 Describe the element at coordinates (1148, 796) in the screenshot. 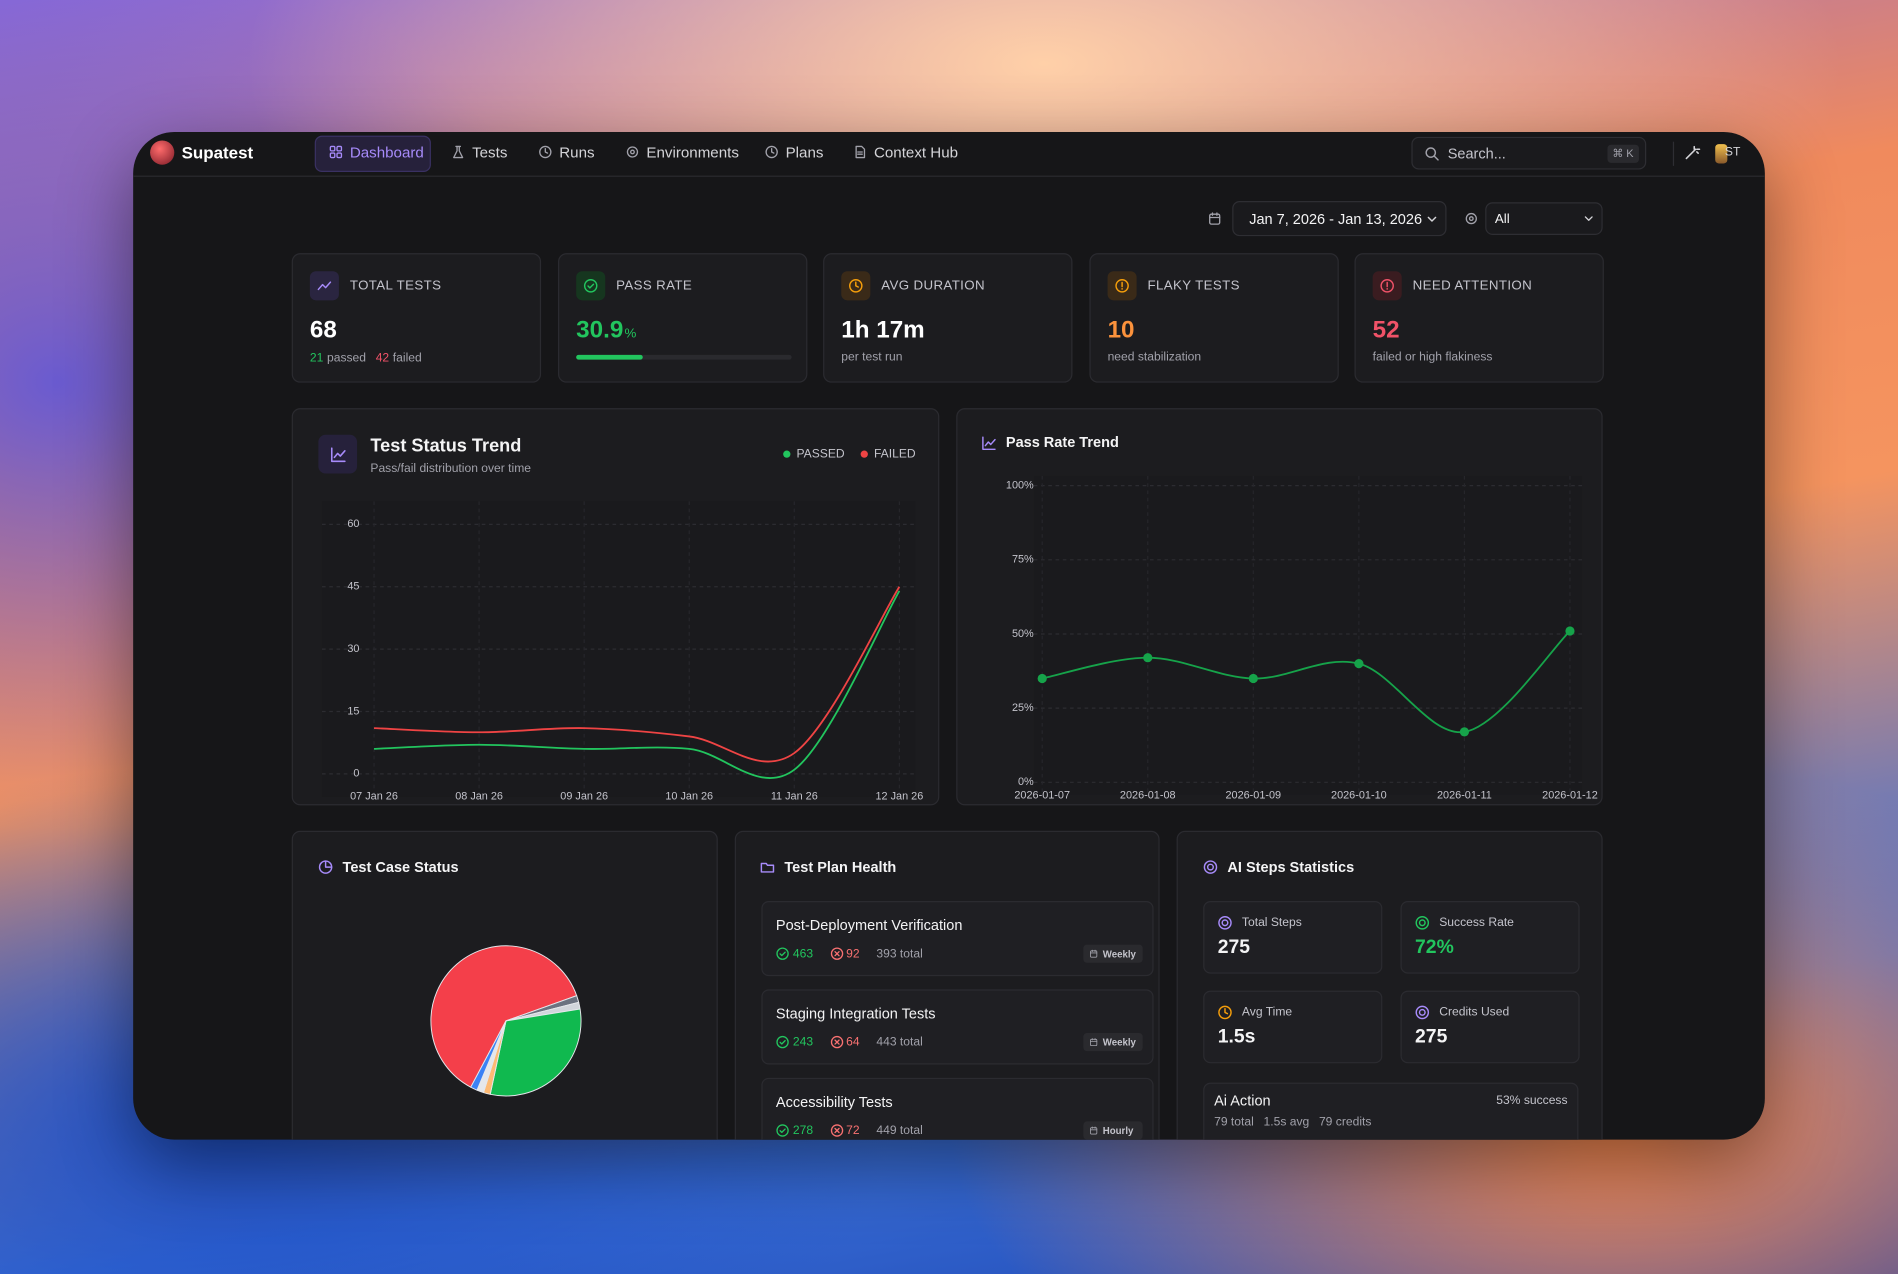

I see `x-tick-label: 2026-01-08` at that location.